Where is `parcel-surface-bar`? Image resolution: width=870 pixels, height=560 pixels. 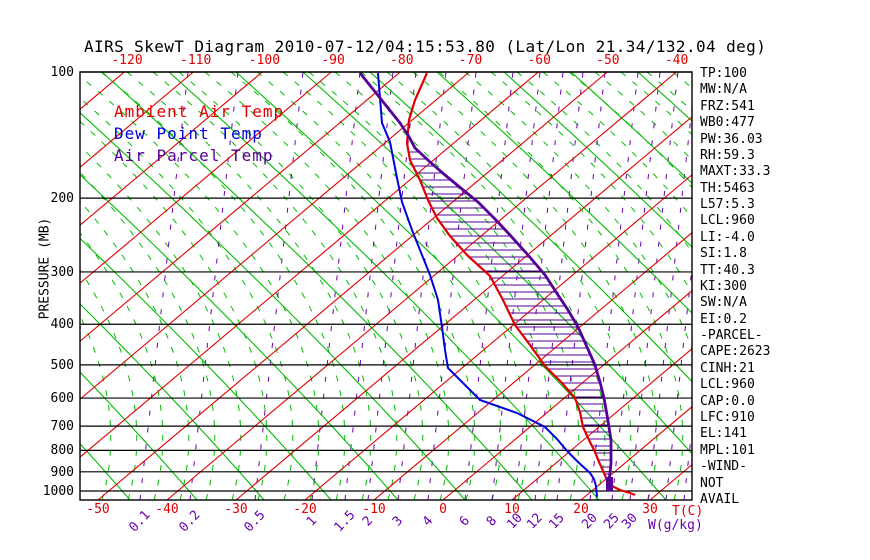
parcel-surface-bar is located at coordinates (609, 484).